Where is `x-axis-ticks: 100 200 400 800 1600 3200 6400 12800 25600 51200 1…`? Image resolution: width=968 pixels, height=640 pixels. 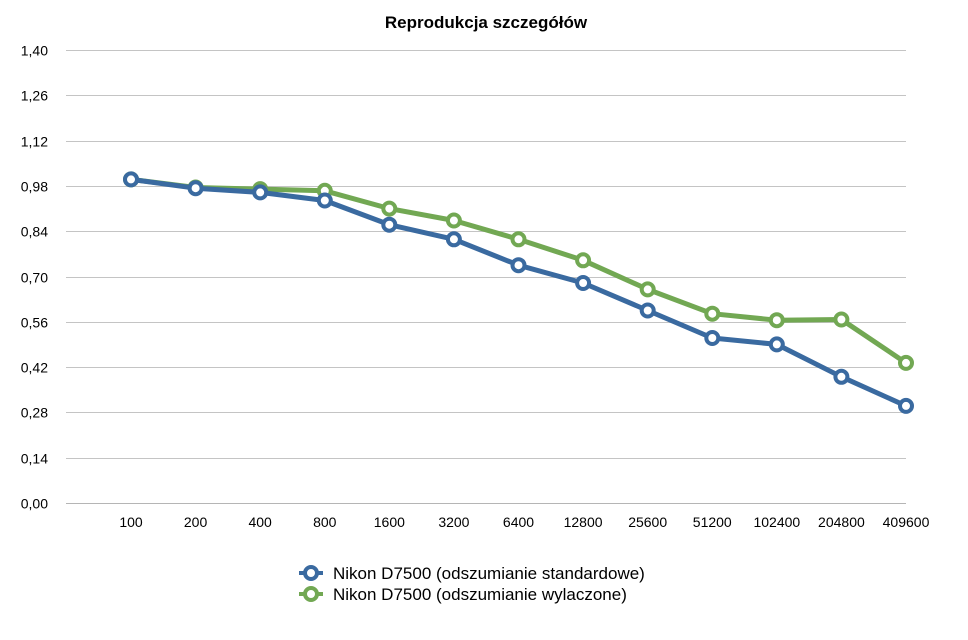
x-axis-ticks: 100 200 400 800 1600 3200 6400 12800 25600 51200 1… is located at coordinates (524, 522).